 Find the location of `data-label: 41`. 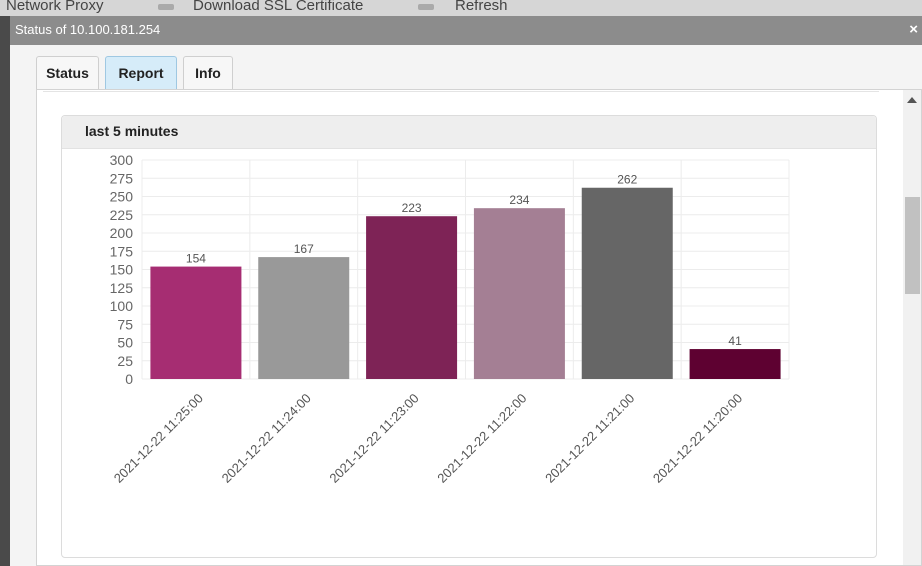

data-label: 41 is located at coordinates (735, 341).